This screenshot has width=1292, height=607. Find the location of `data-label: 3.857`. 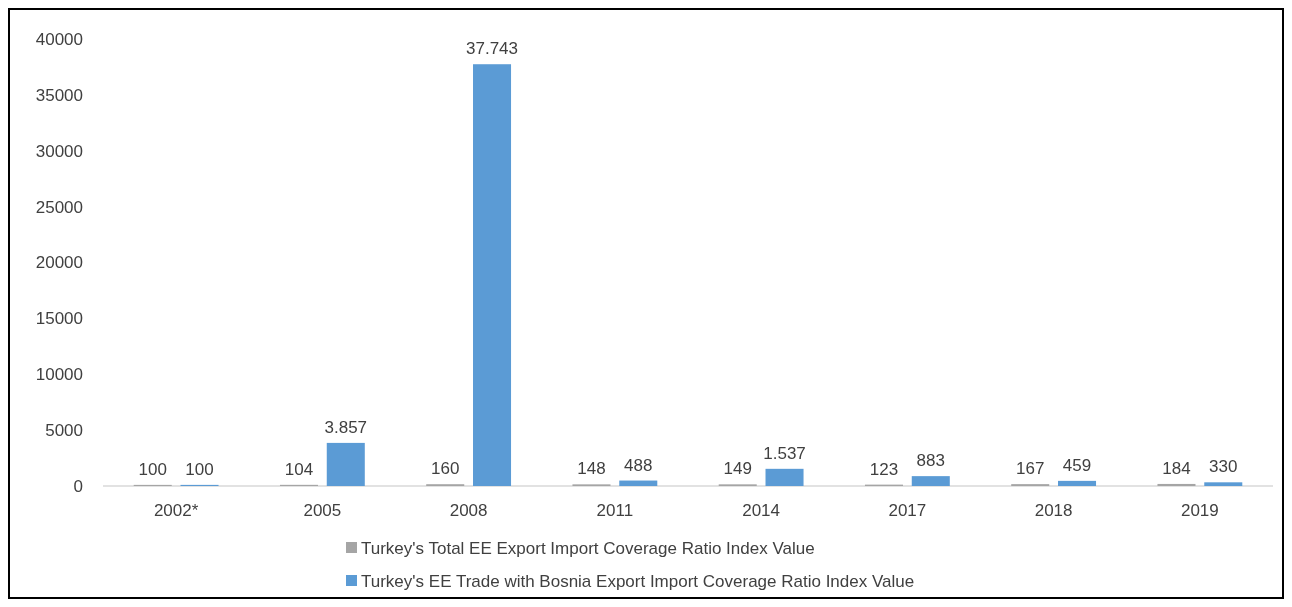

data-label: 3.857 is located at coordinates (346, 427).